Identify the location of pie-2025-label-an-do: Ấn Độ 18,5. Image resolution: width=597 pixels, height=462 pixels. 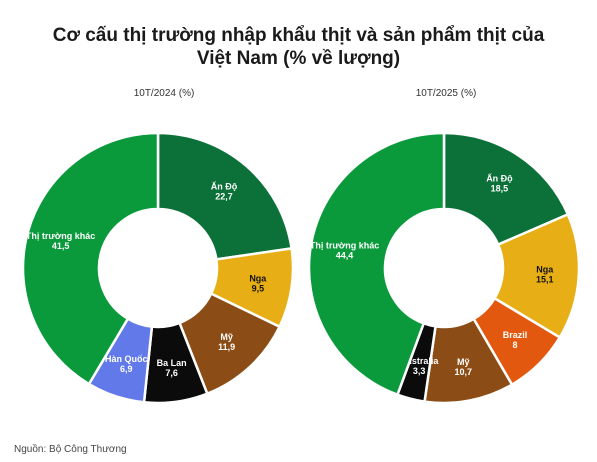
(499, 184).